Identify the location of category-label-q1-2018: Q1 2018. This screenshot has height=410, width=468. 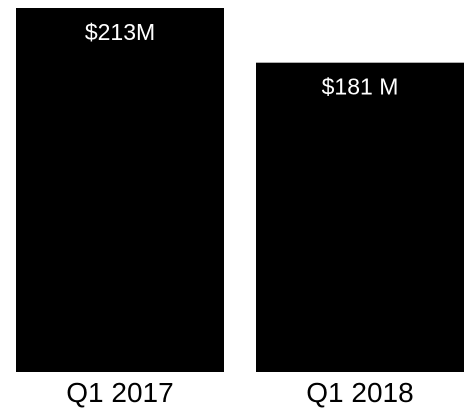
(359, 392).